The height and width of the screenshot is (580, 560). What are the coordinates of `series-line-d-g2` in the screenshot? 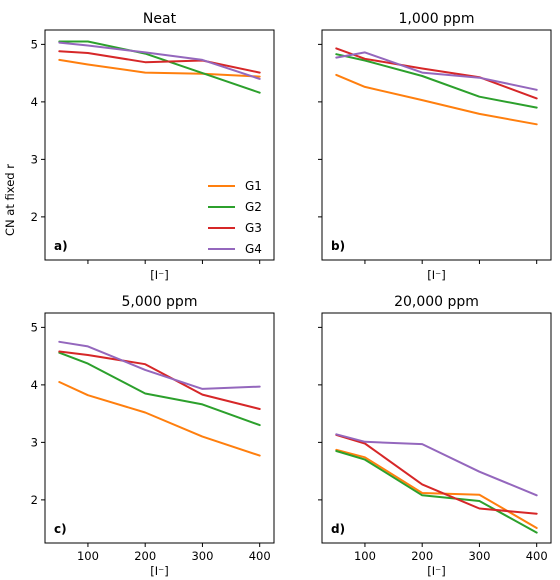 It's located at (436, 492).